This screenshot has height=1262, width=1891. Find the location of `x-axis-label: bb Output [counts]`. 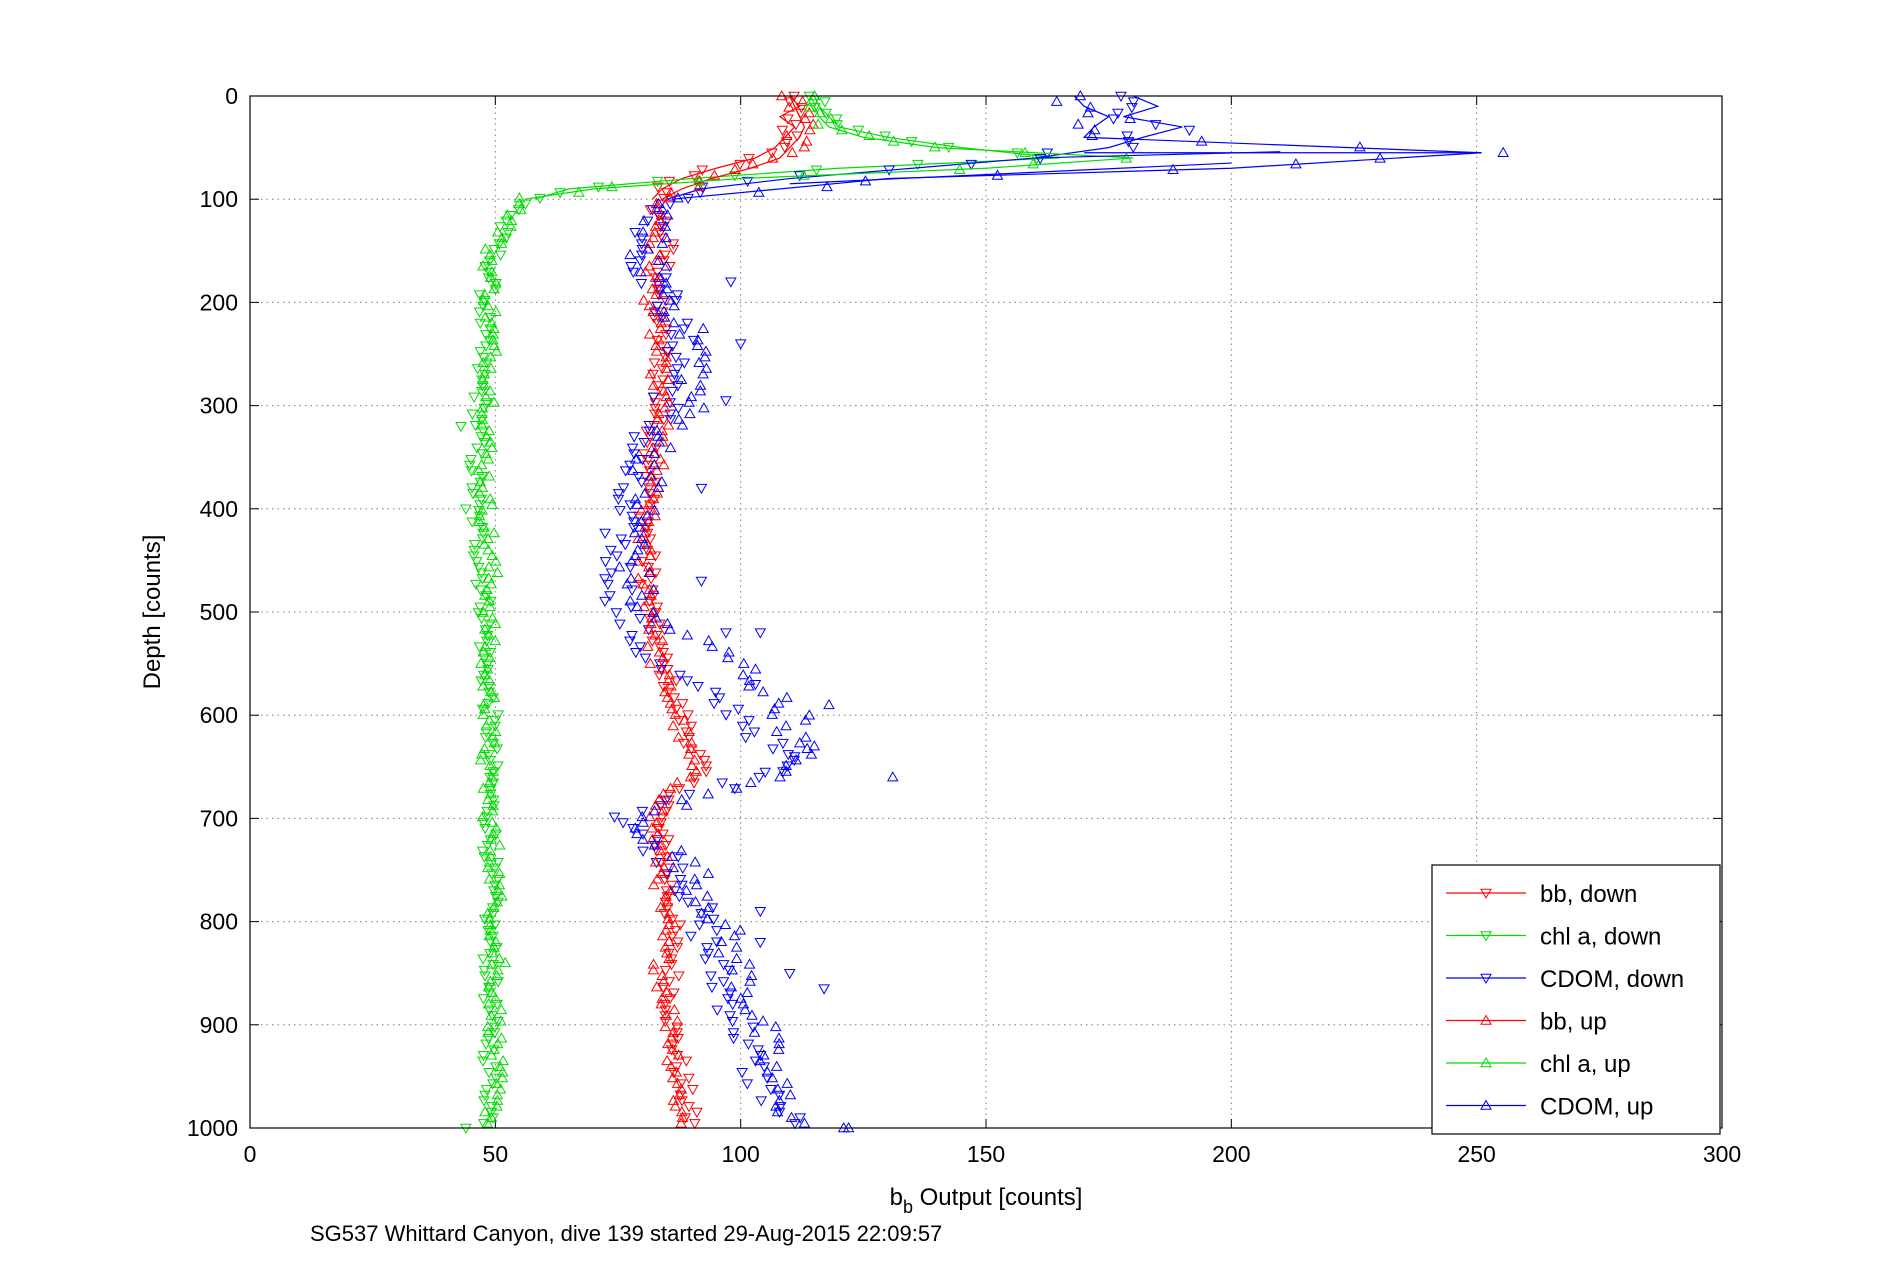

x-axis-label: bb Output [counts] is located at coordinates (986, 1200).